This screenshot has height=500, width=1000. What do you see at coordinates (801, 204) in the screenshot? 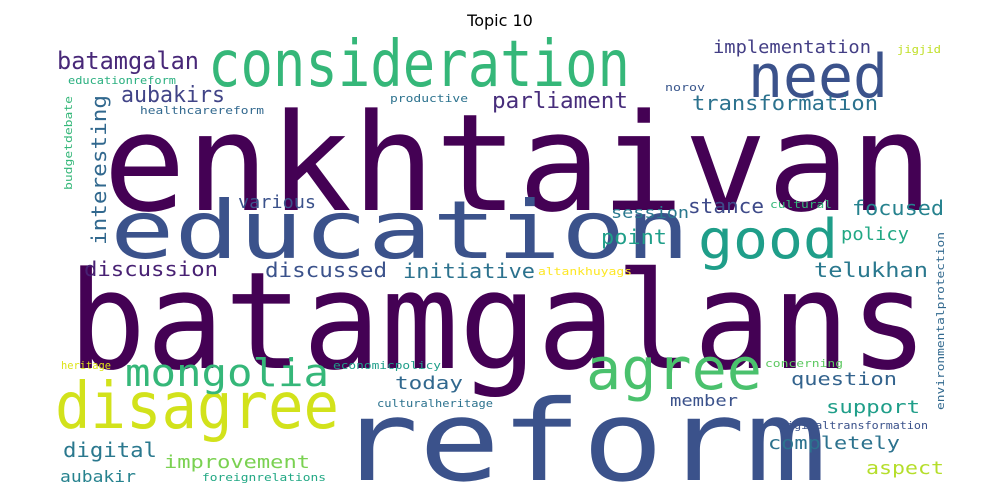
I see `word-cultural: cultural` at bounding box center [801, 204].